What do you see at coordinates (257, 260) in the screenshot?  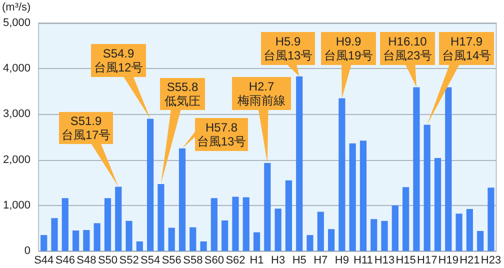 I see `x-tick-label: H1` at bounding box center [257, 260].